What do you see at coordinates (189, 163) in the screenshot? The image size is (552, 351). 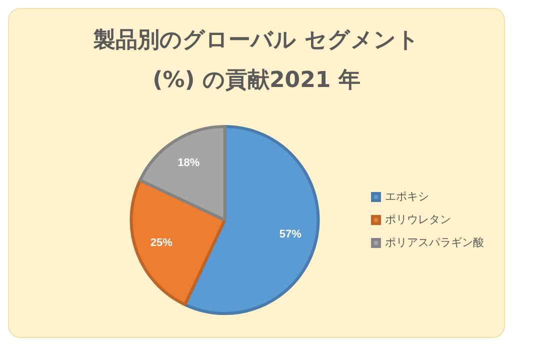 I see `data-label: 18%` at bounding box center [189, 163].